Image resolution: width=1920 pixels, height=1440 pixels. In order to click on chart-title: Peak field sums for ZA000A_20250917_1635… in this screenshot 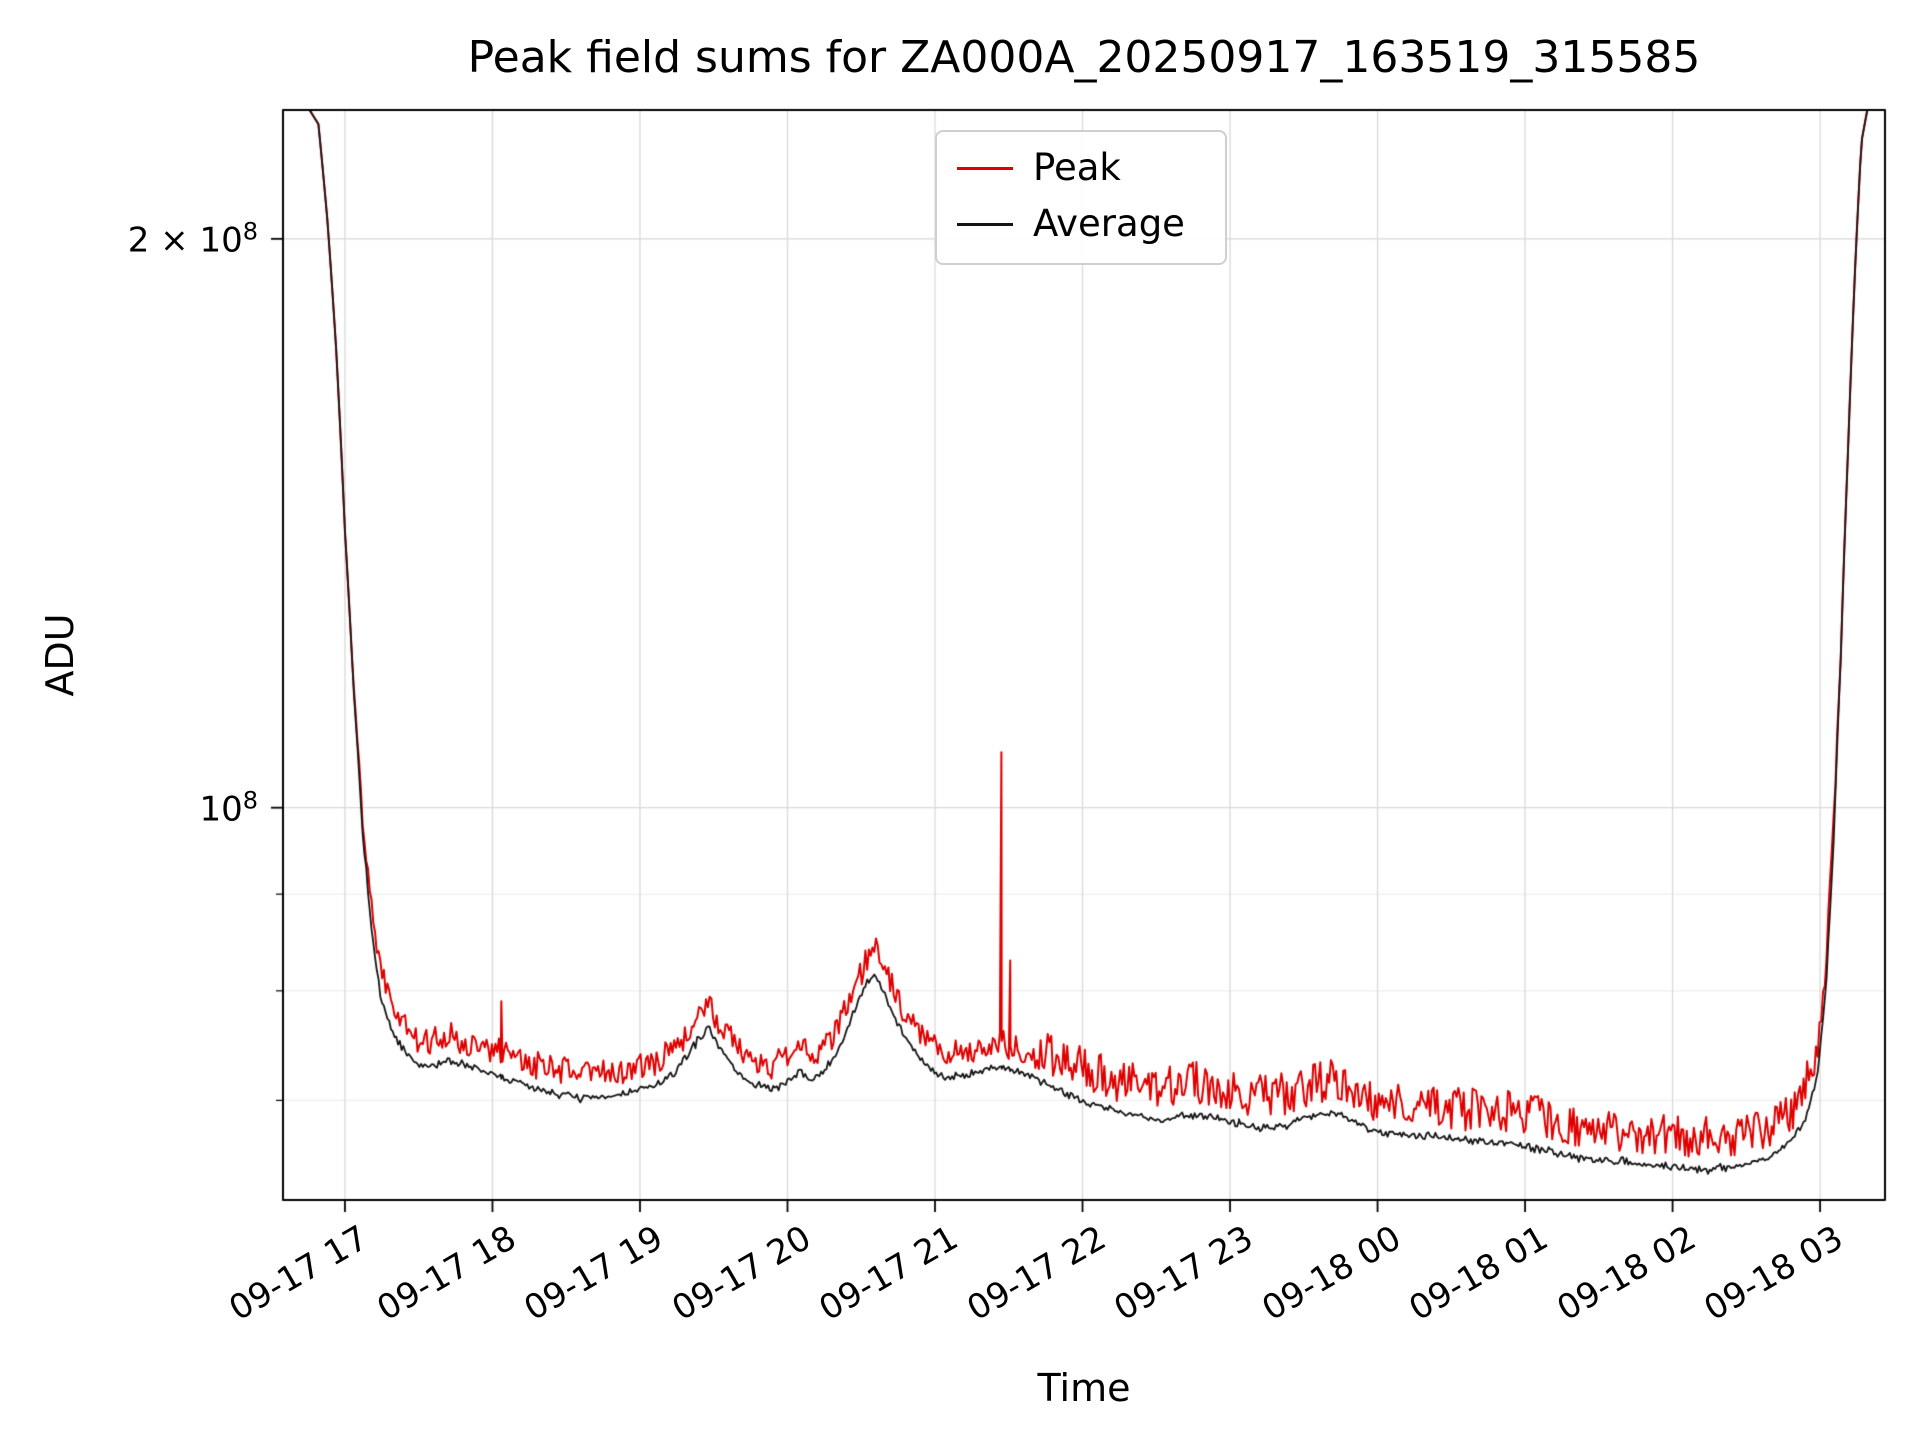, I will do `click(1084, 57)`.